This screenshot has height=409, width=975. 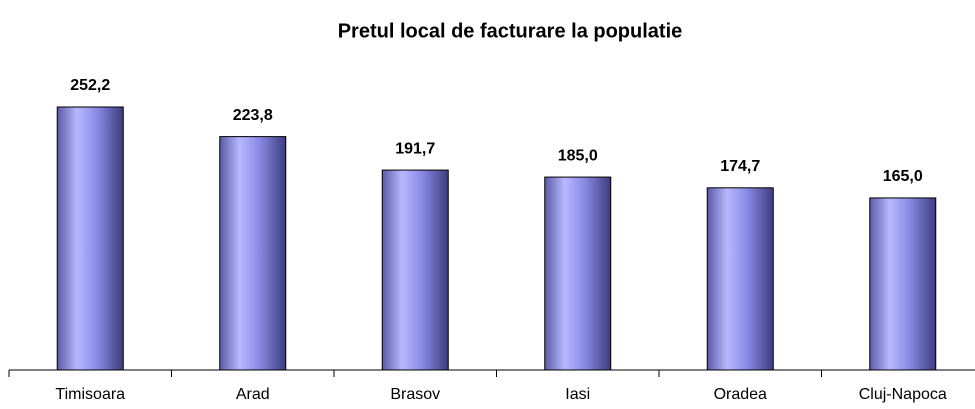 What do you see at coordinates (740, 394) in the screenshot?
I see `x-tick-label: Oradea` at bounding box center [740, 394].